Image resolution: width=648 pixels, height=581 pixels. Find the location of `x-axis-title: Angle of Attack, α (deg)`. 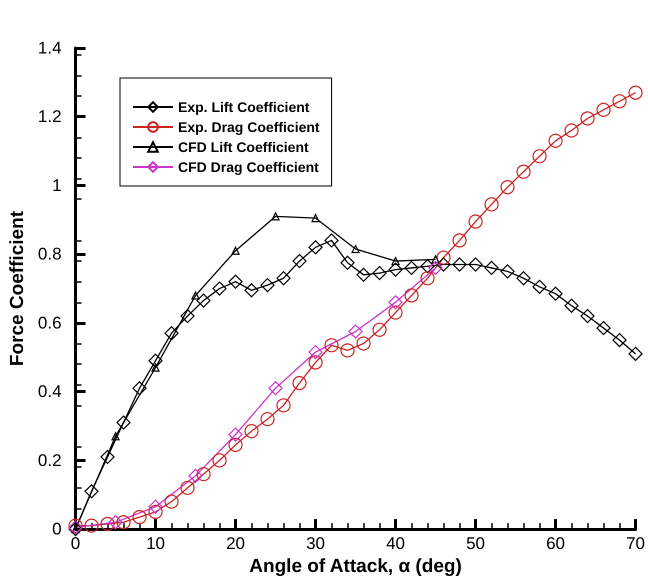

x-axis-title: Angle of Attack, α (deg) is located at coordinates (355, 566).